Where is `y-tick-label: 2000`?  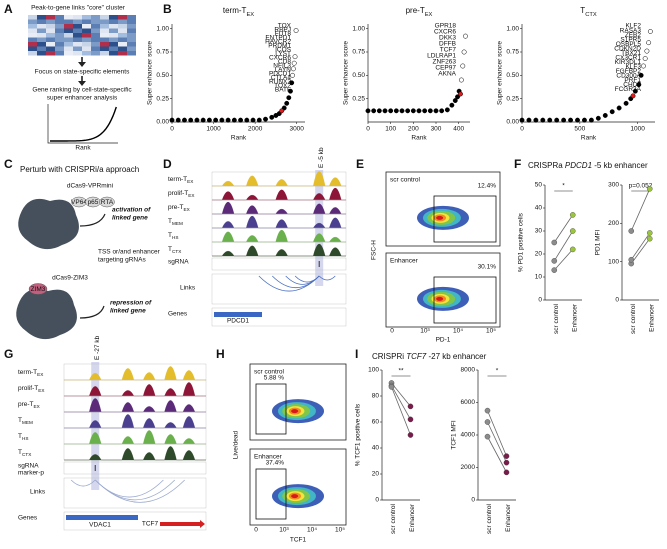 y-tick-label: 2000 is located at coordinates (468, 467).